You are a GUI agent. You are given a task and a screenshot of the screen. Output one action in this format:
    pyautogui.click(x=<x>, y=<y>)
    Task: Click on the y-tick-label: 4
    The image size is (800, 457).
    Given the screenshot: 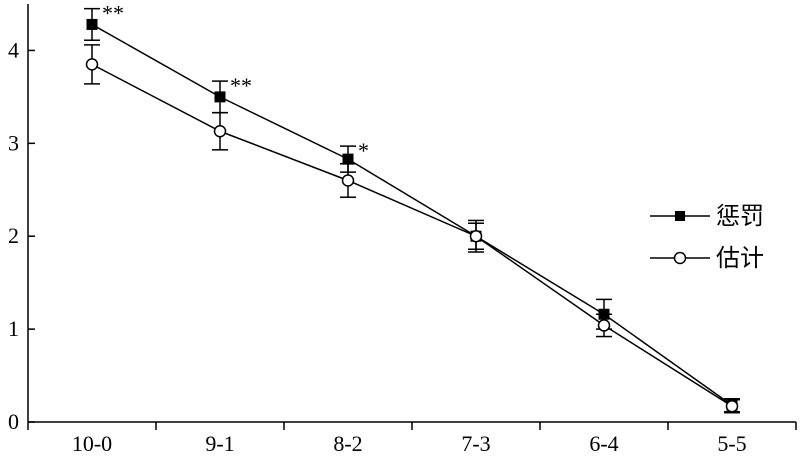 What is the action you would take?
    pyautogui.click(x=13, y=49)
    